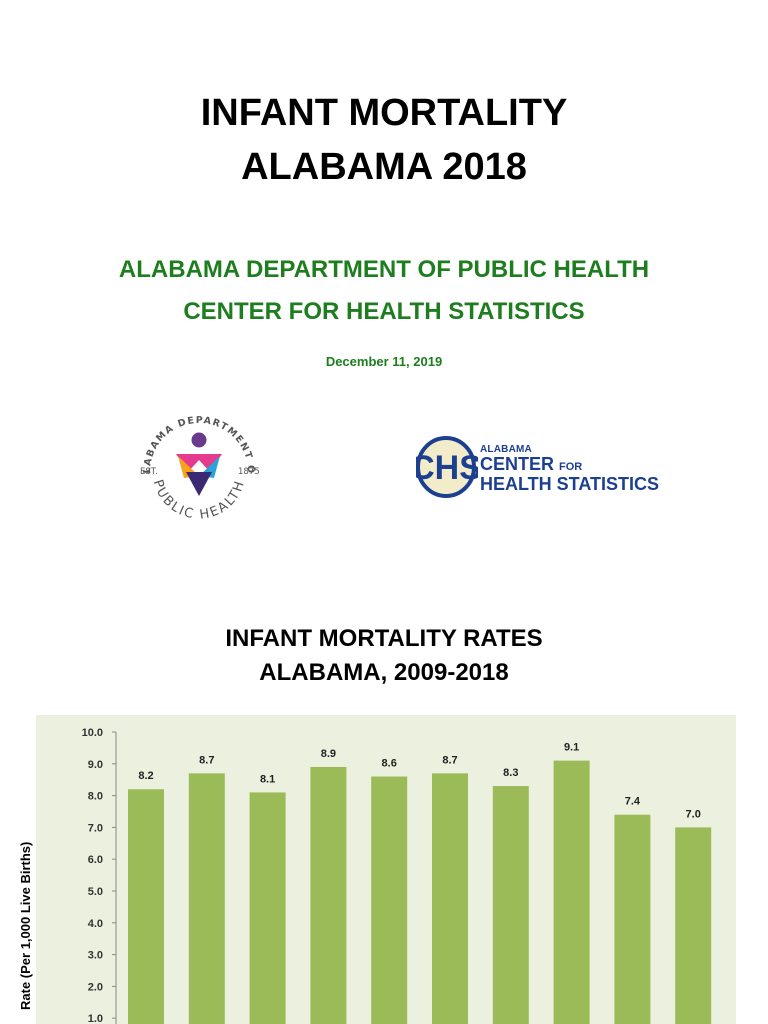  What do you see at coordinates (506, 449) in the screenshot?
I see `chs-line-1: ALABAMA` at bounding box center [506, 449].